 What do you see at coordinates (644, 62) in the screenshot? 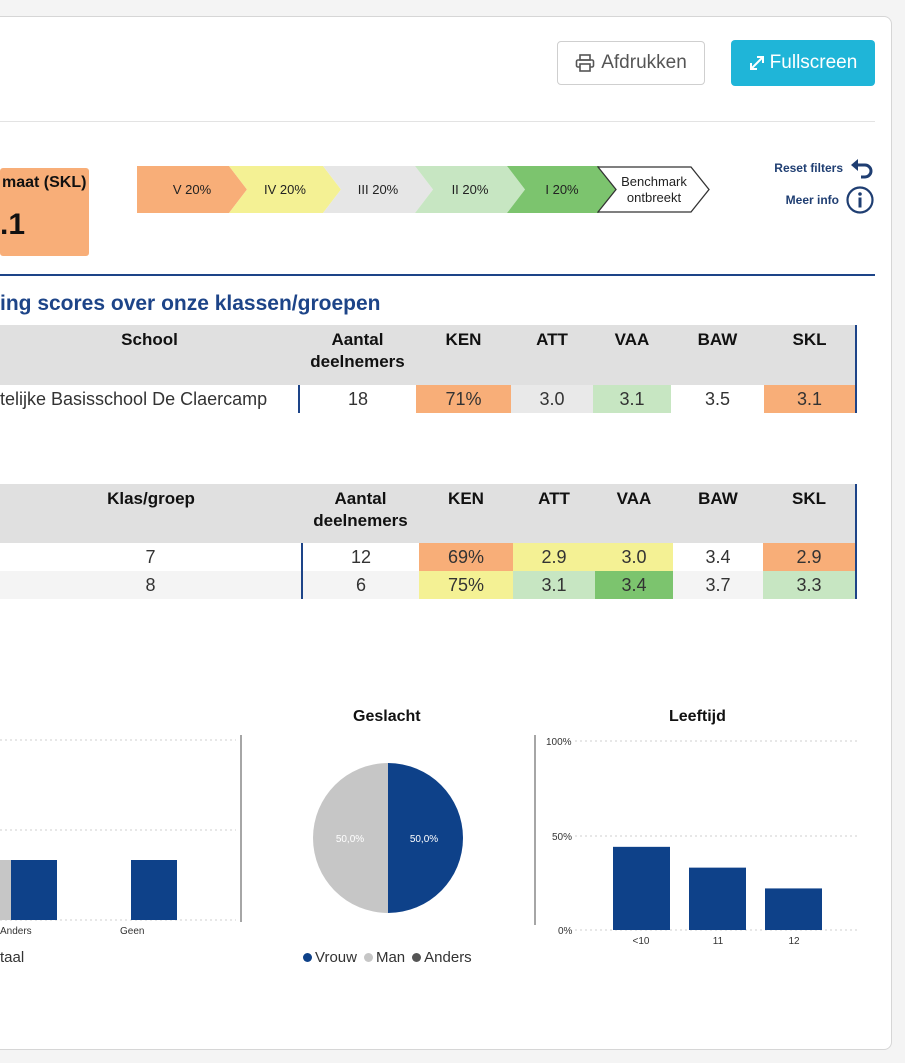
I see `print-button-label: Afdrukken` at bounding box center [644, 62].